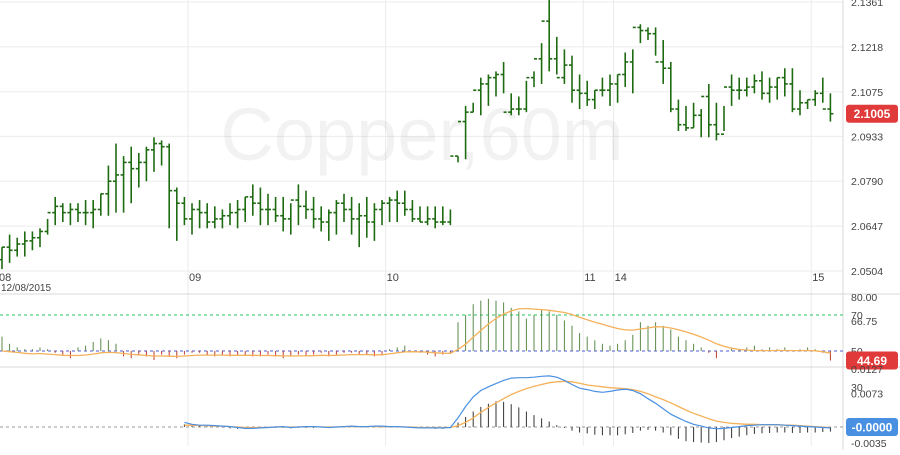 The height and width of the screenshot is (455, 900). What do you see at coordinates (421, 329) in the screenshot?
I see `rsi-panel` at bounding box center [421, 329].